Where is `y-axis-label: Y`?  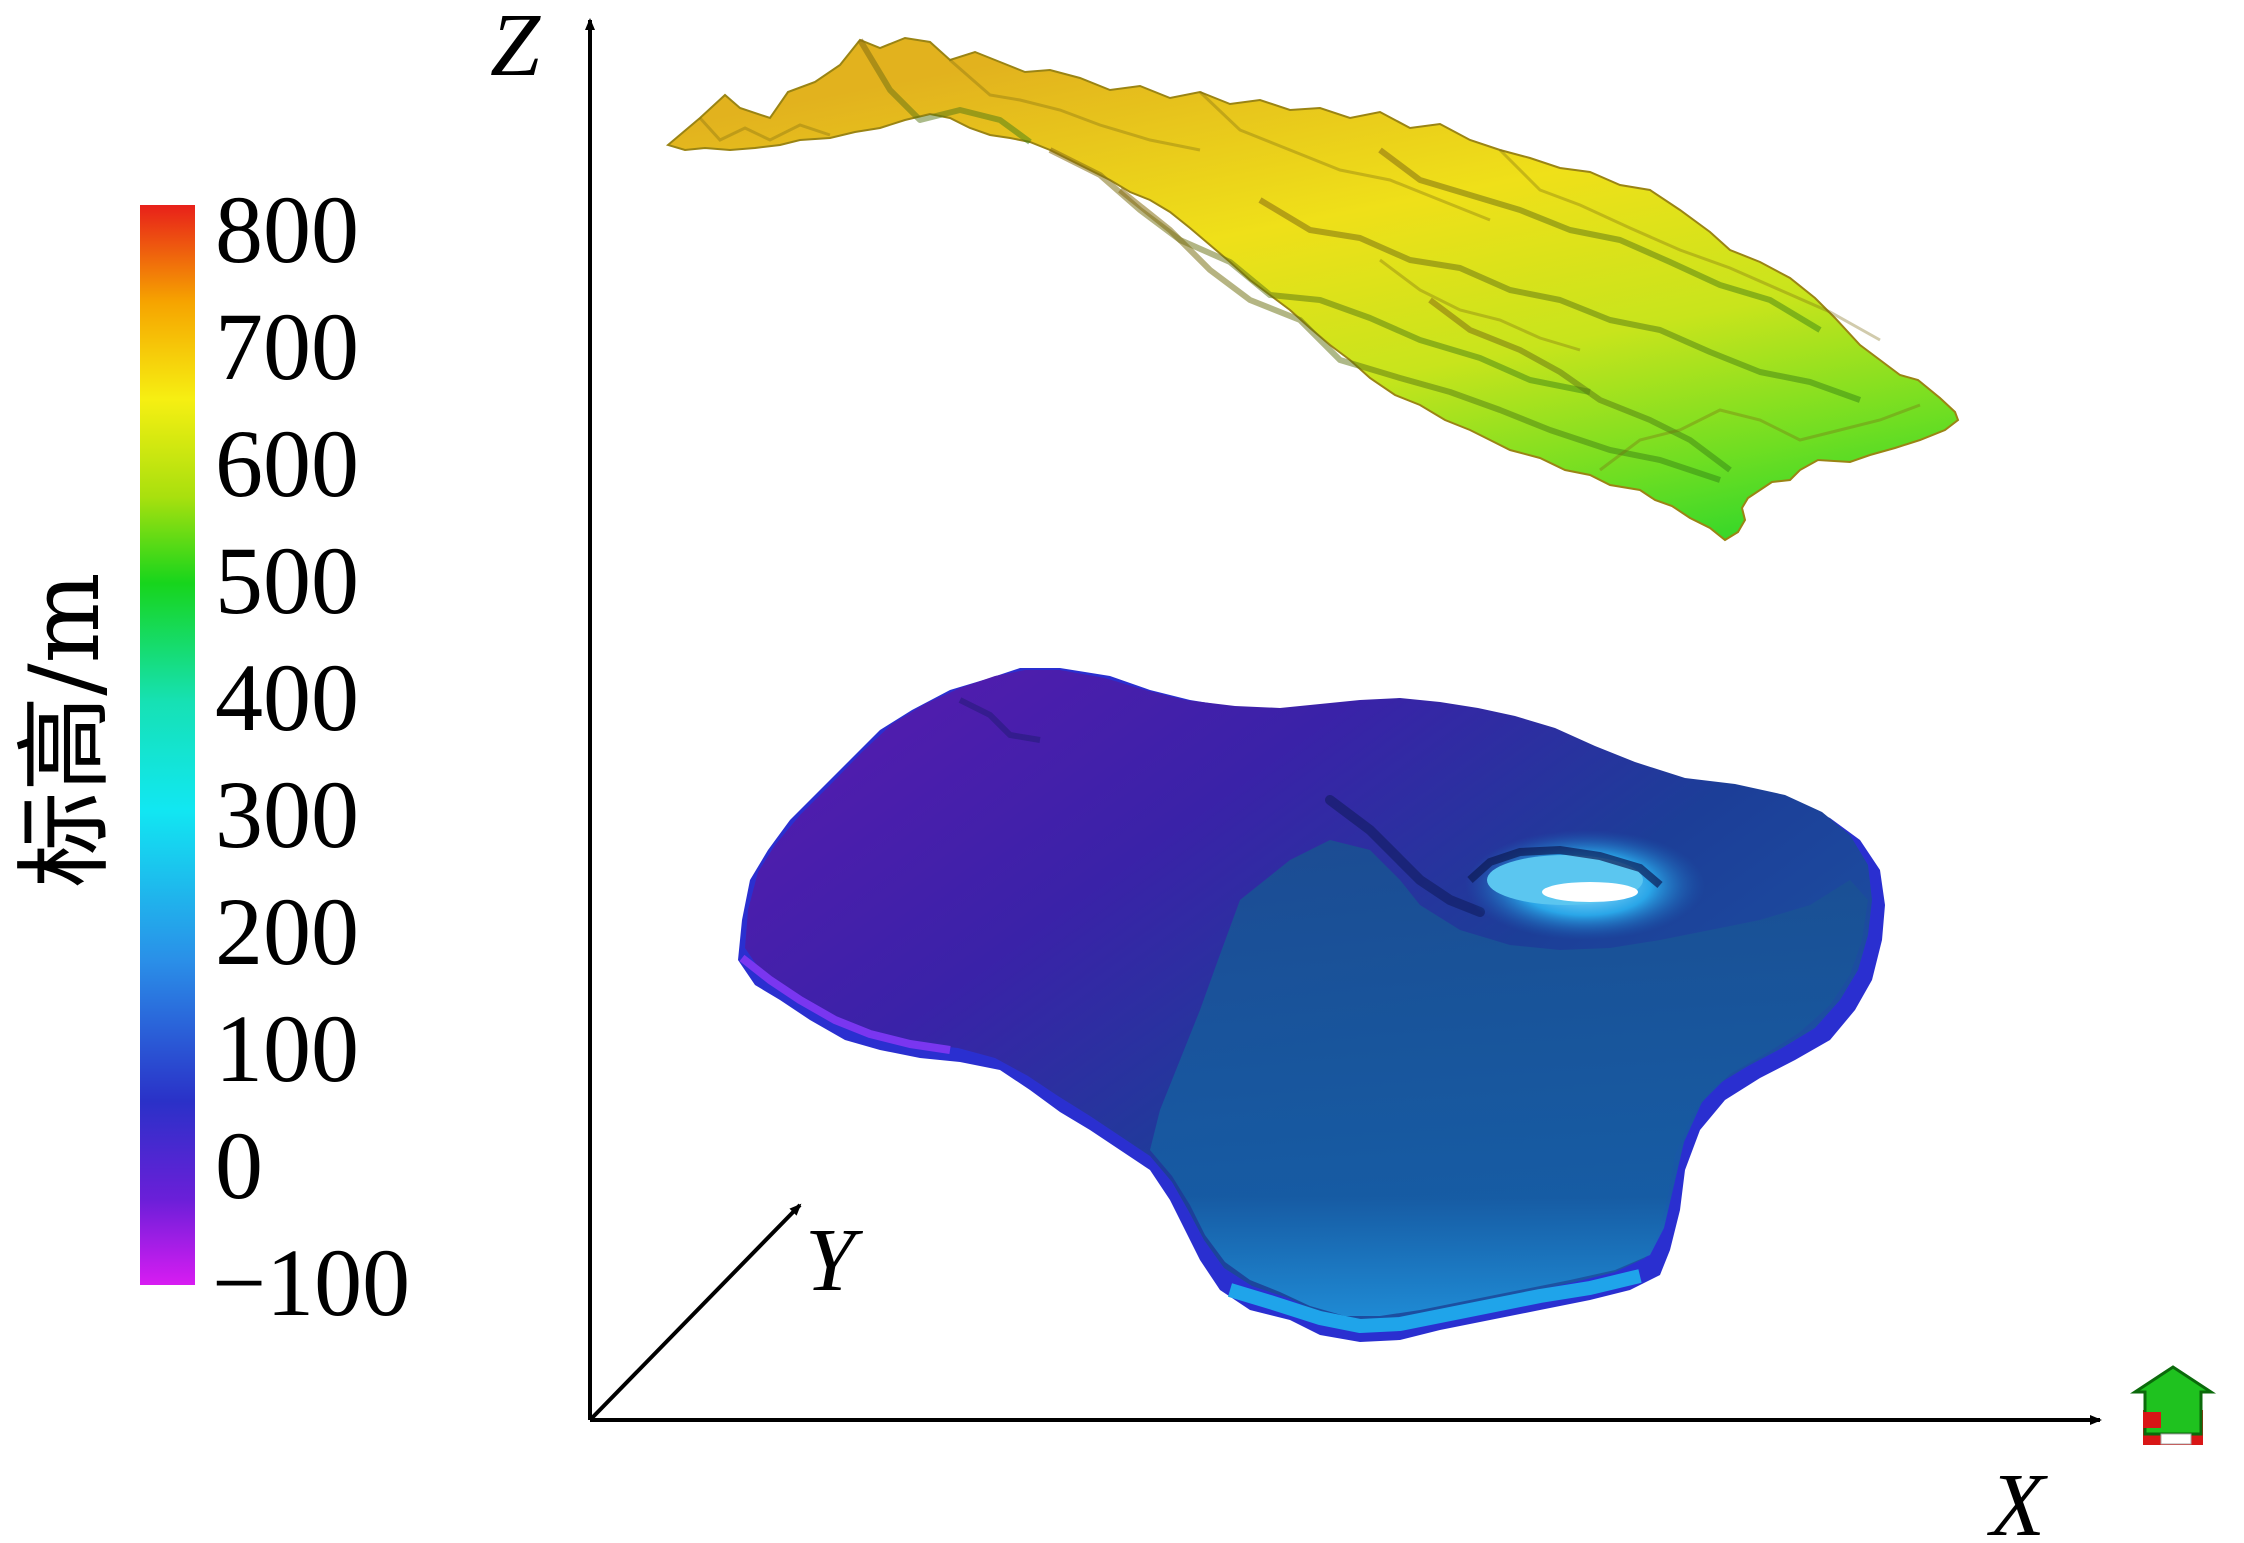
y-axis-label: Y is located at coordinates (834, 1260).